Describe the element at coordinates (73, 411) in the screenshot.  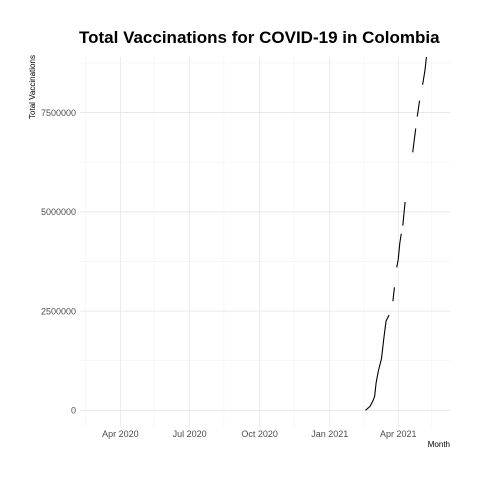
I see `y-tick-label: 0` at that location.